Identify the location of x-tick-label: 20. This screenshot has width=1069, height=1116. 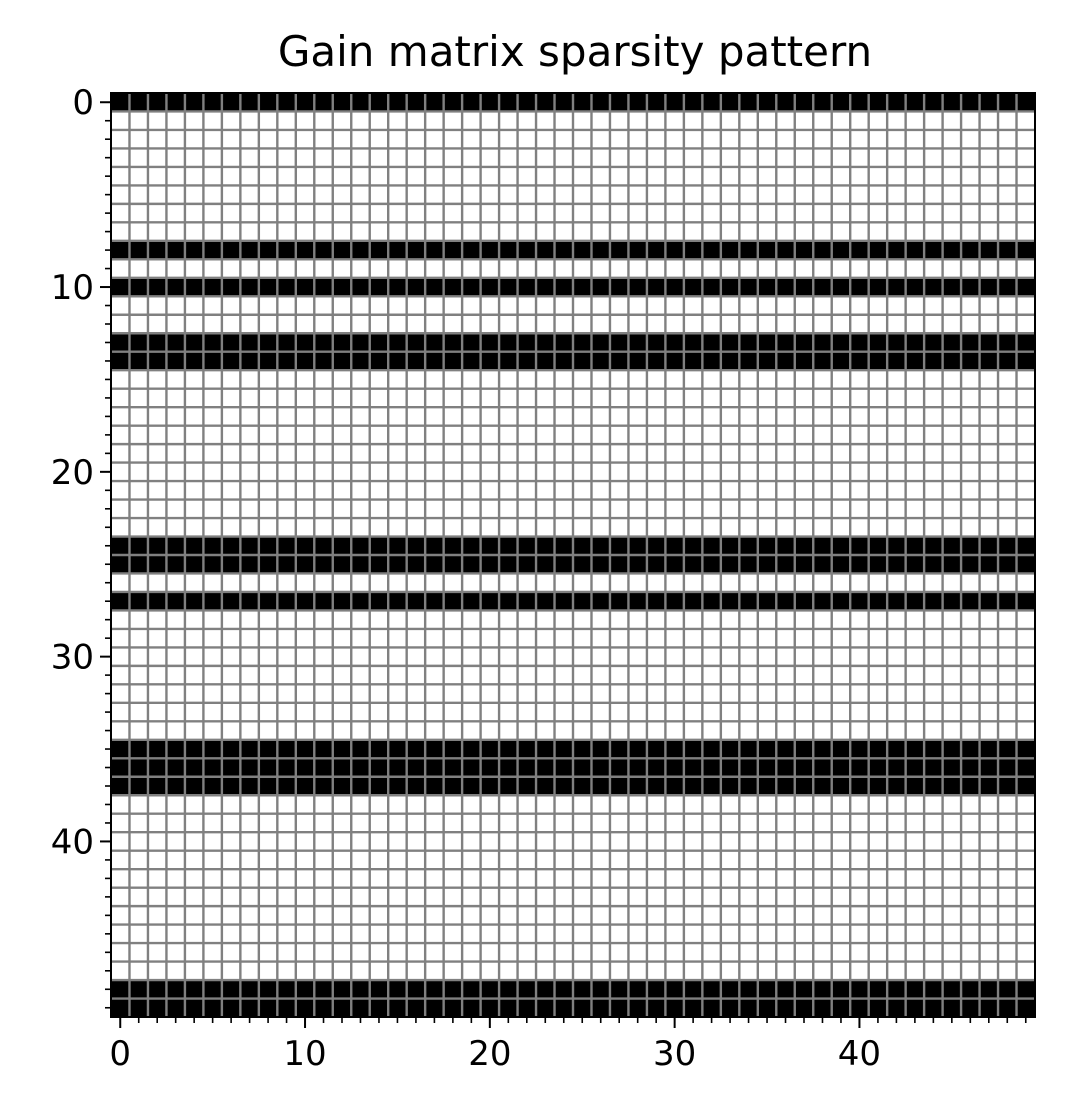
(489, 1054).